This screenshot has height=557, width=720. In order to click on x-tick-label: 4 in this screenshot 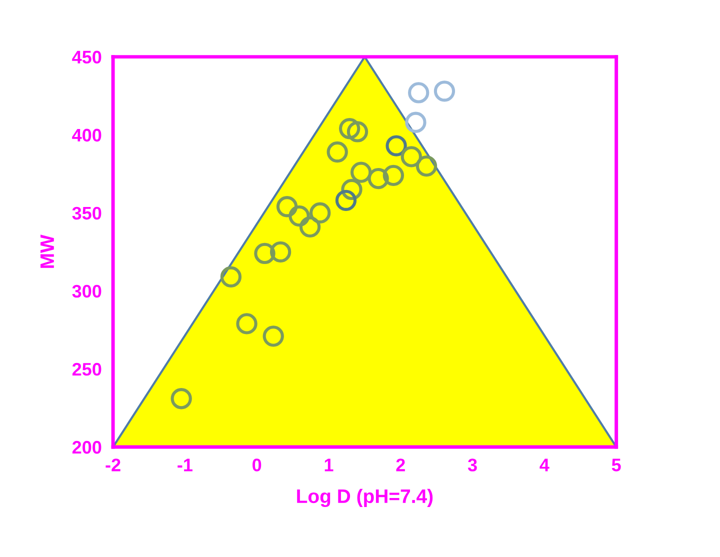, I will do `click(545, 465)`.